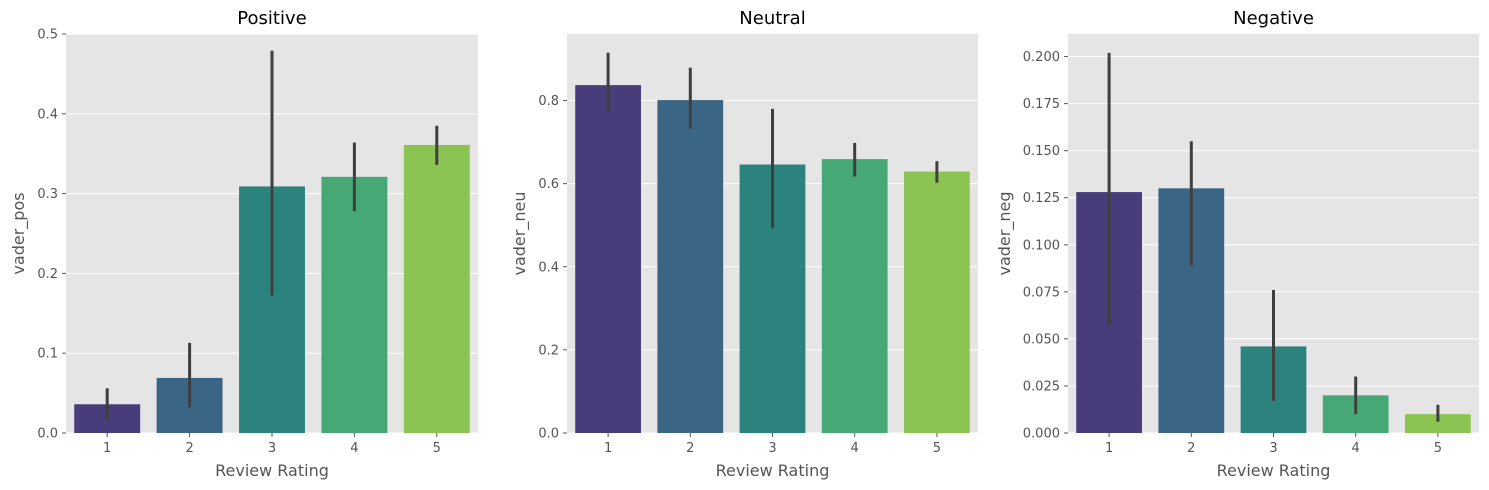  Describe the element at coordinates (548, 434) in the screenshot. I see `y-tick-label-neutral: 0.0` at that location.